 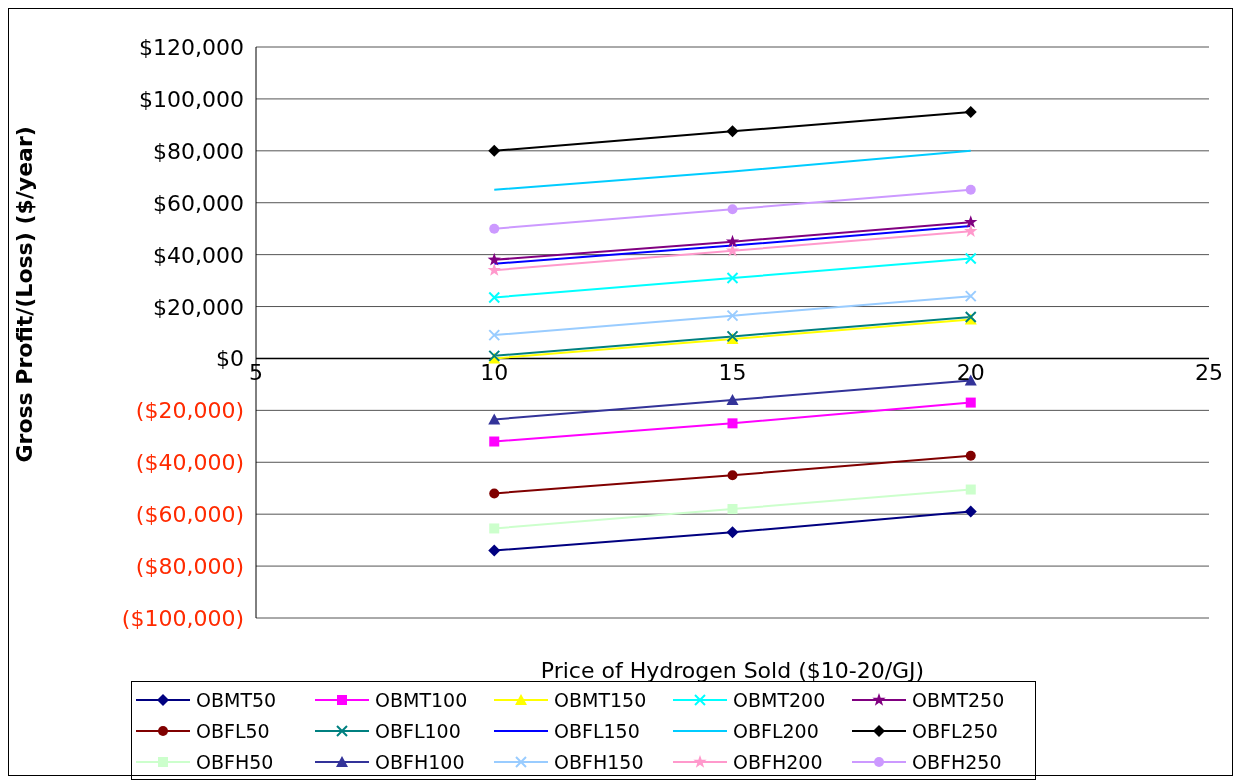 What do you see at coordinates (958, 699) in the screenshot?
I see `legend-label: OBMT250` at bounding box center [958, 699].